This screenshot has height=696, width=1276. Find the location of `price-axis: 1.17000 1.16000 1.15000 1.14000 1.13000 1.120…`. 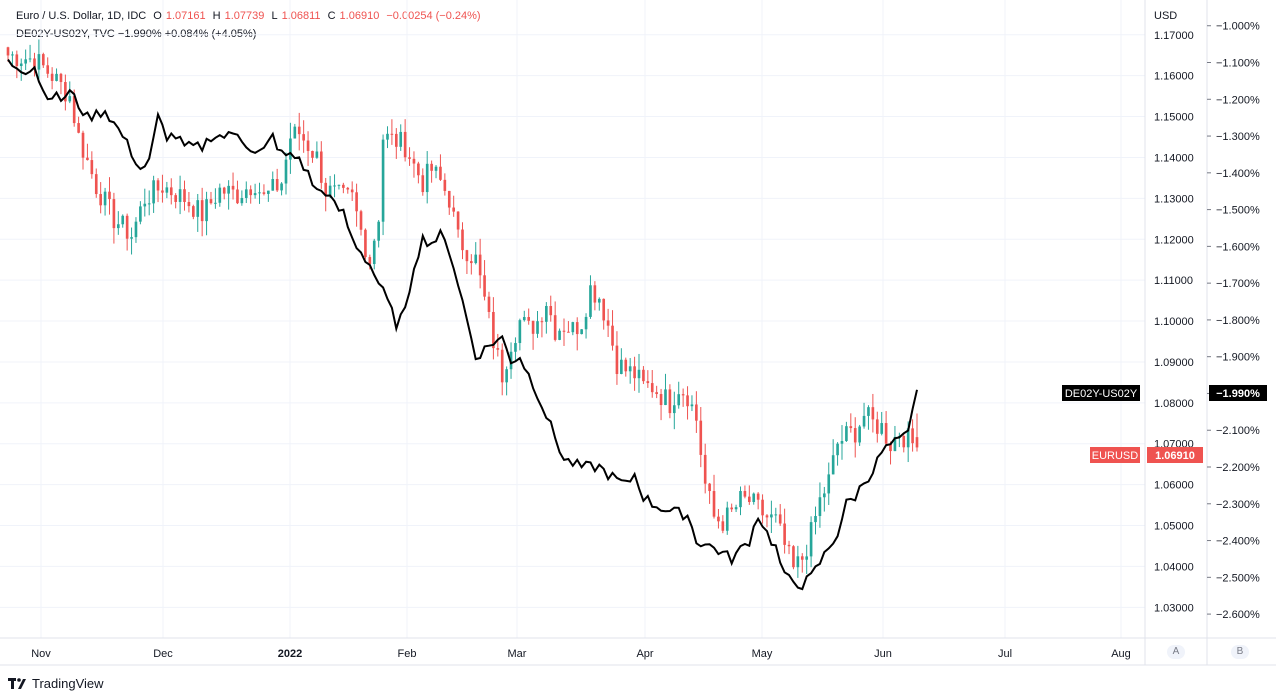

price-axis: 1.17000 1.16000 1.15000 1.14000 1.13000 1.120… is located at coordinates (1174, 322).